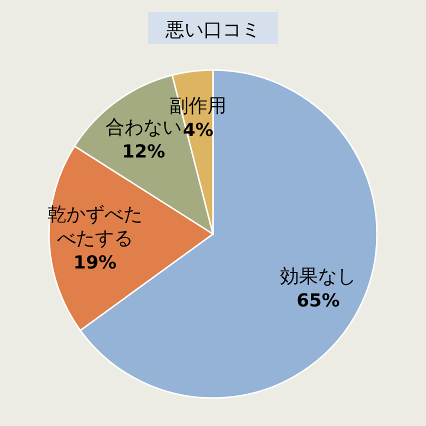 The width and height of the screenshot is (426, 426). I want to click on data-label: 12%, so click(144, 151).